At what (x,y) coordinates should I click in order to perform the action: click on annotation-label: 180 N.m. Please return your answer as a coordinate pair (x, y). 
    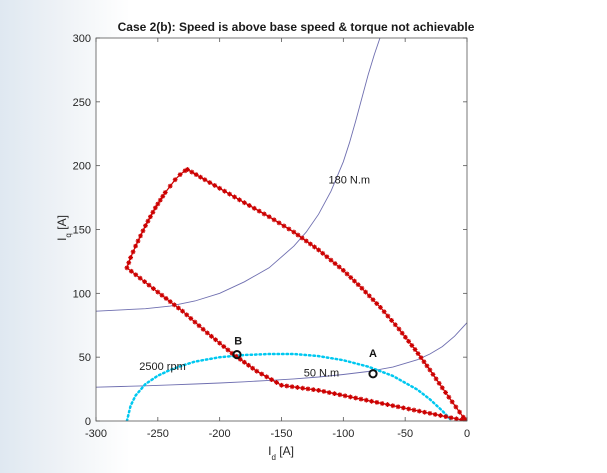
    Looking at the image, I should click on (349, 181).